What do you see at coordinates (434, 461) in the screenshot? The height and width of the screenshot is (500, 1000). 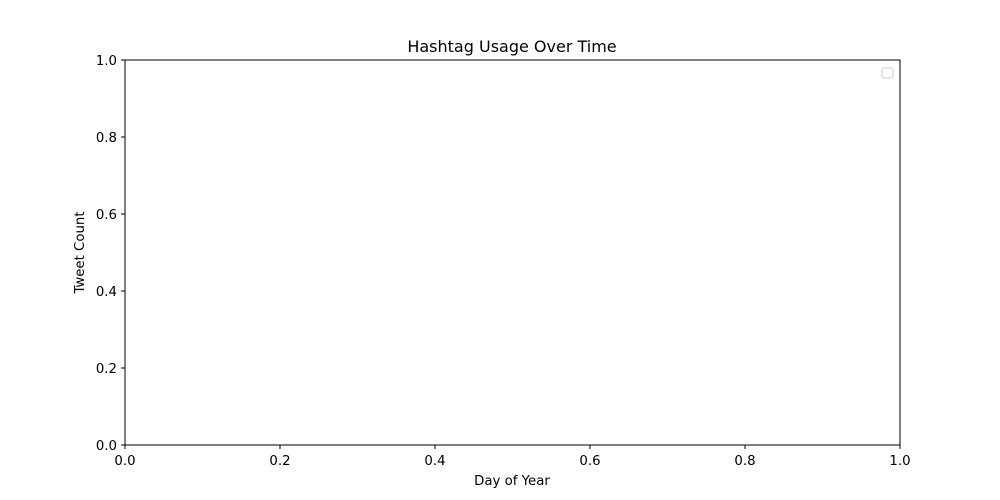 I see `x-tick-label: 0.4` at bounding box center [434, 461].